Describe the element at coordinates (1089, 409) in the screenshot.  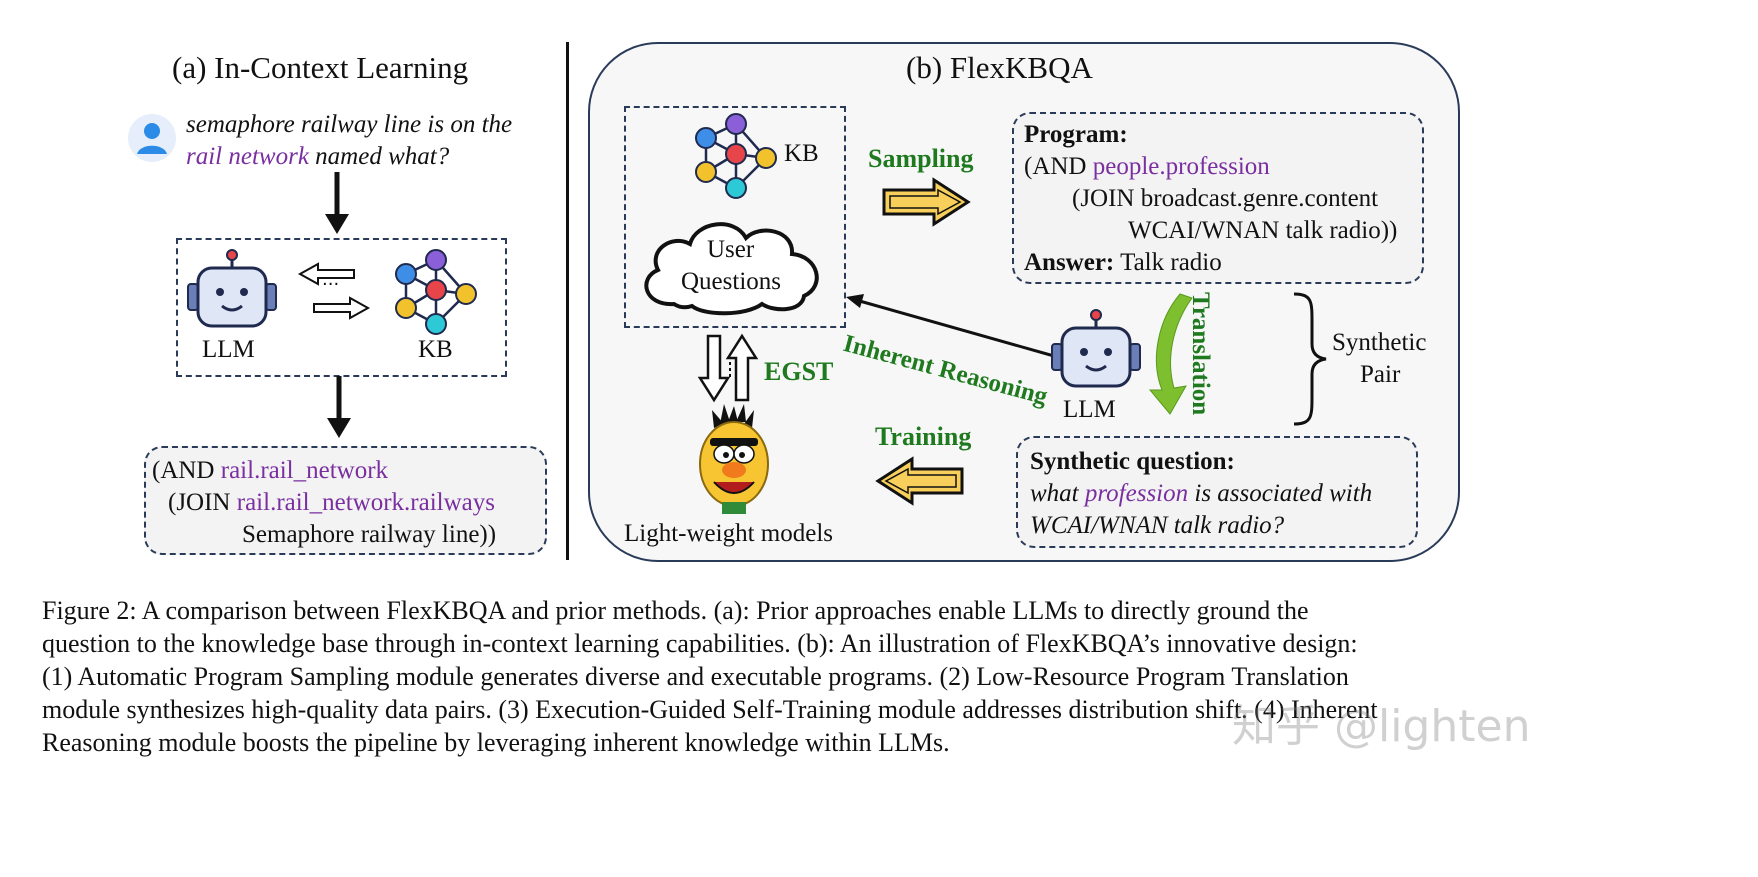
I see `right-llm-label: LLM` at that location.